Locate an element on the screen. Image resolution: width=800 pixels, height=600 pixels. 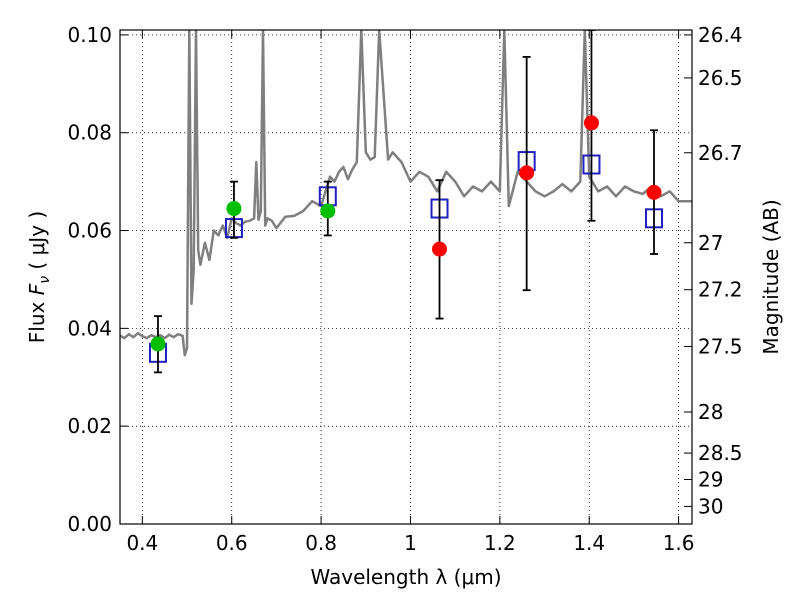
y2-tick-label: 26.5 is located at coordinates (720, 78).